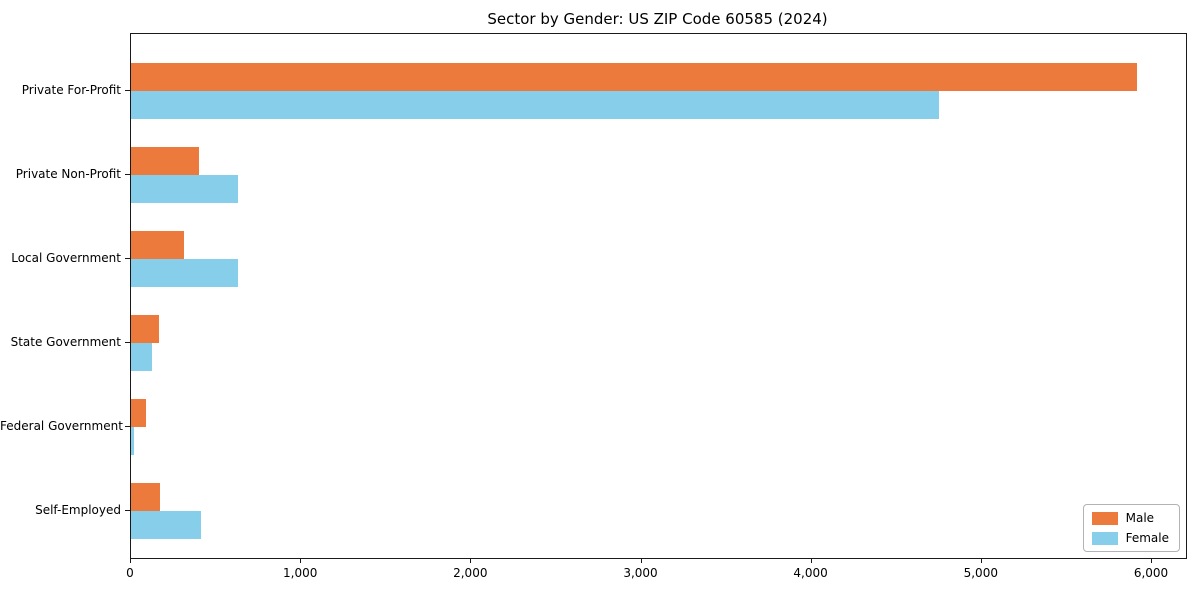 The image size is (1200, 600). What do you see at coordinates (65, 341) in the screenshot?
I see `ytick-label-state-government: State Government` at bounding box center [65, 341].